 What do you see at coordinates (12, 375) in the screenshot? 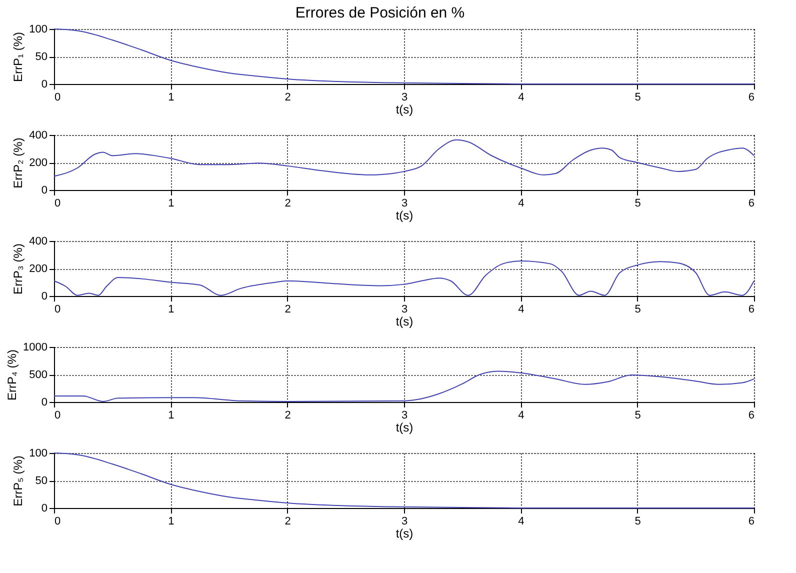
I see `y-axis-title: ErrP₄ (%)` at bounding box center [12, 375].